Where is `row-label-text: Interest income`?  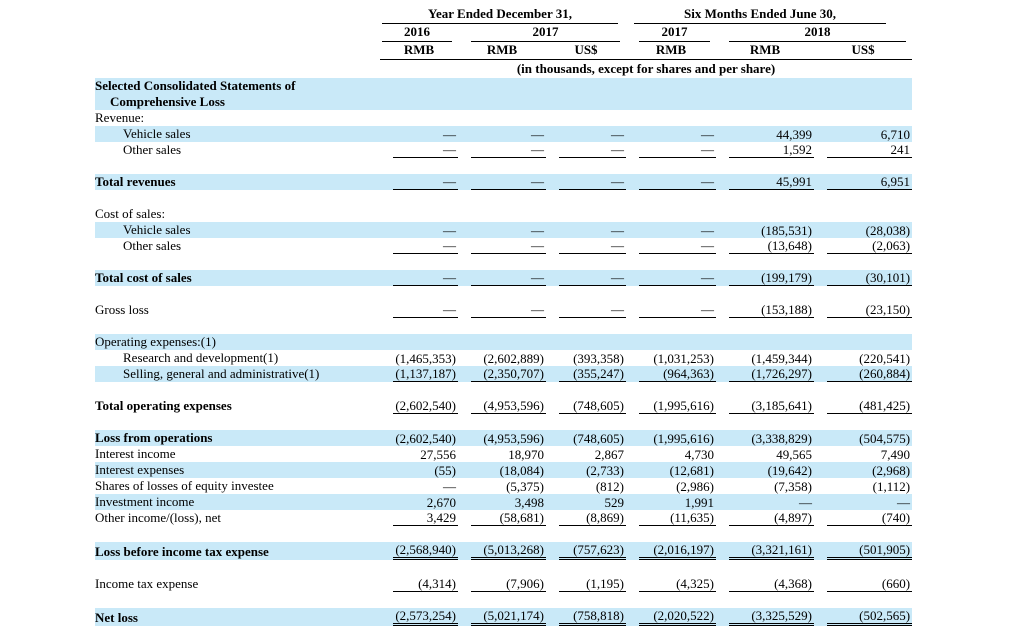 row-label-text: Interest income is located at coordinates (135, 453).